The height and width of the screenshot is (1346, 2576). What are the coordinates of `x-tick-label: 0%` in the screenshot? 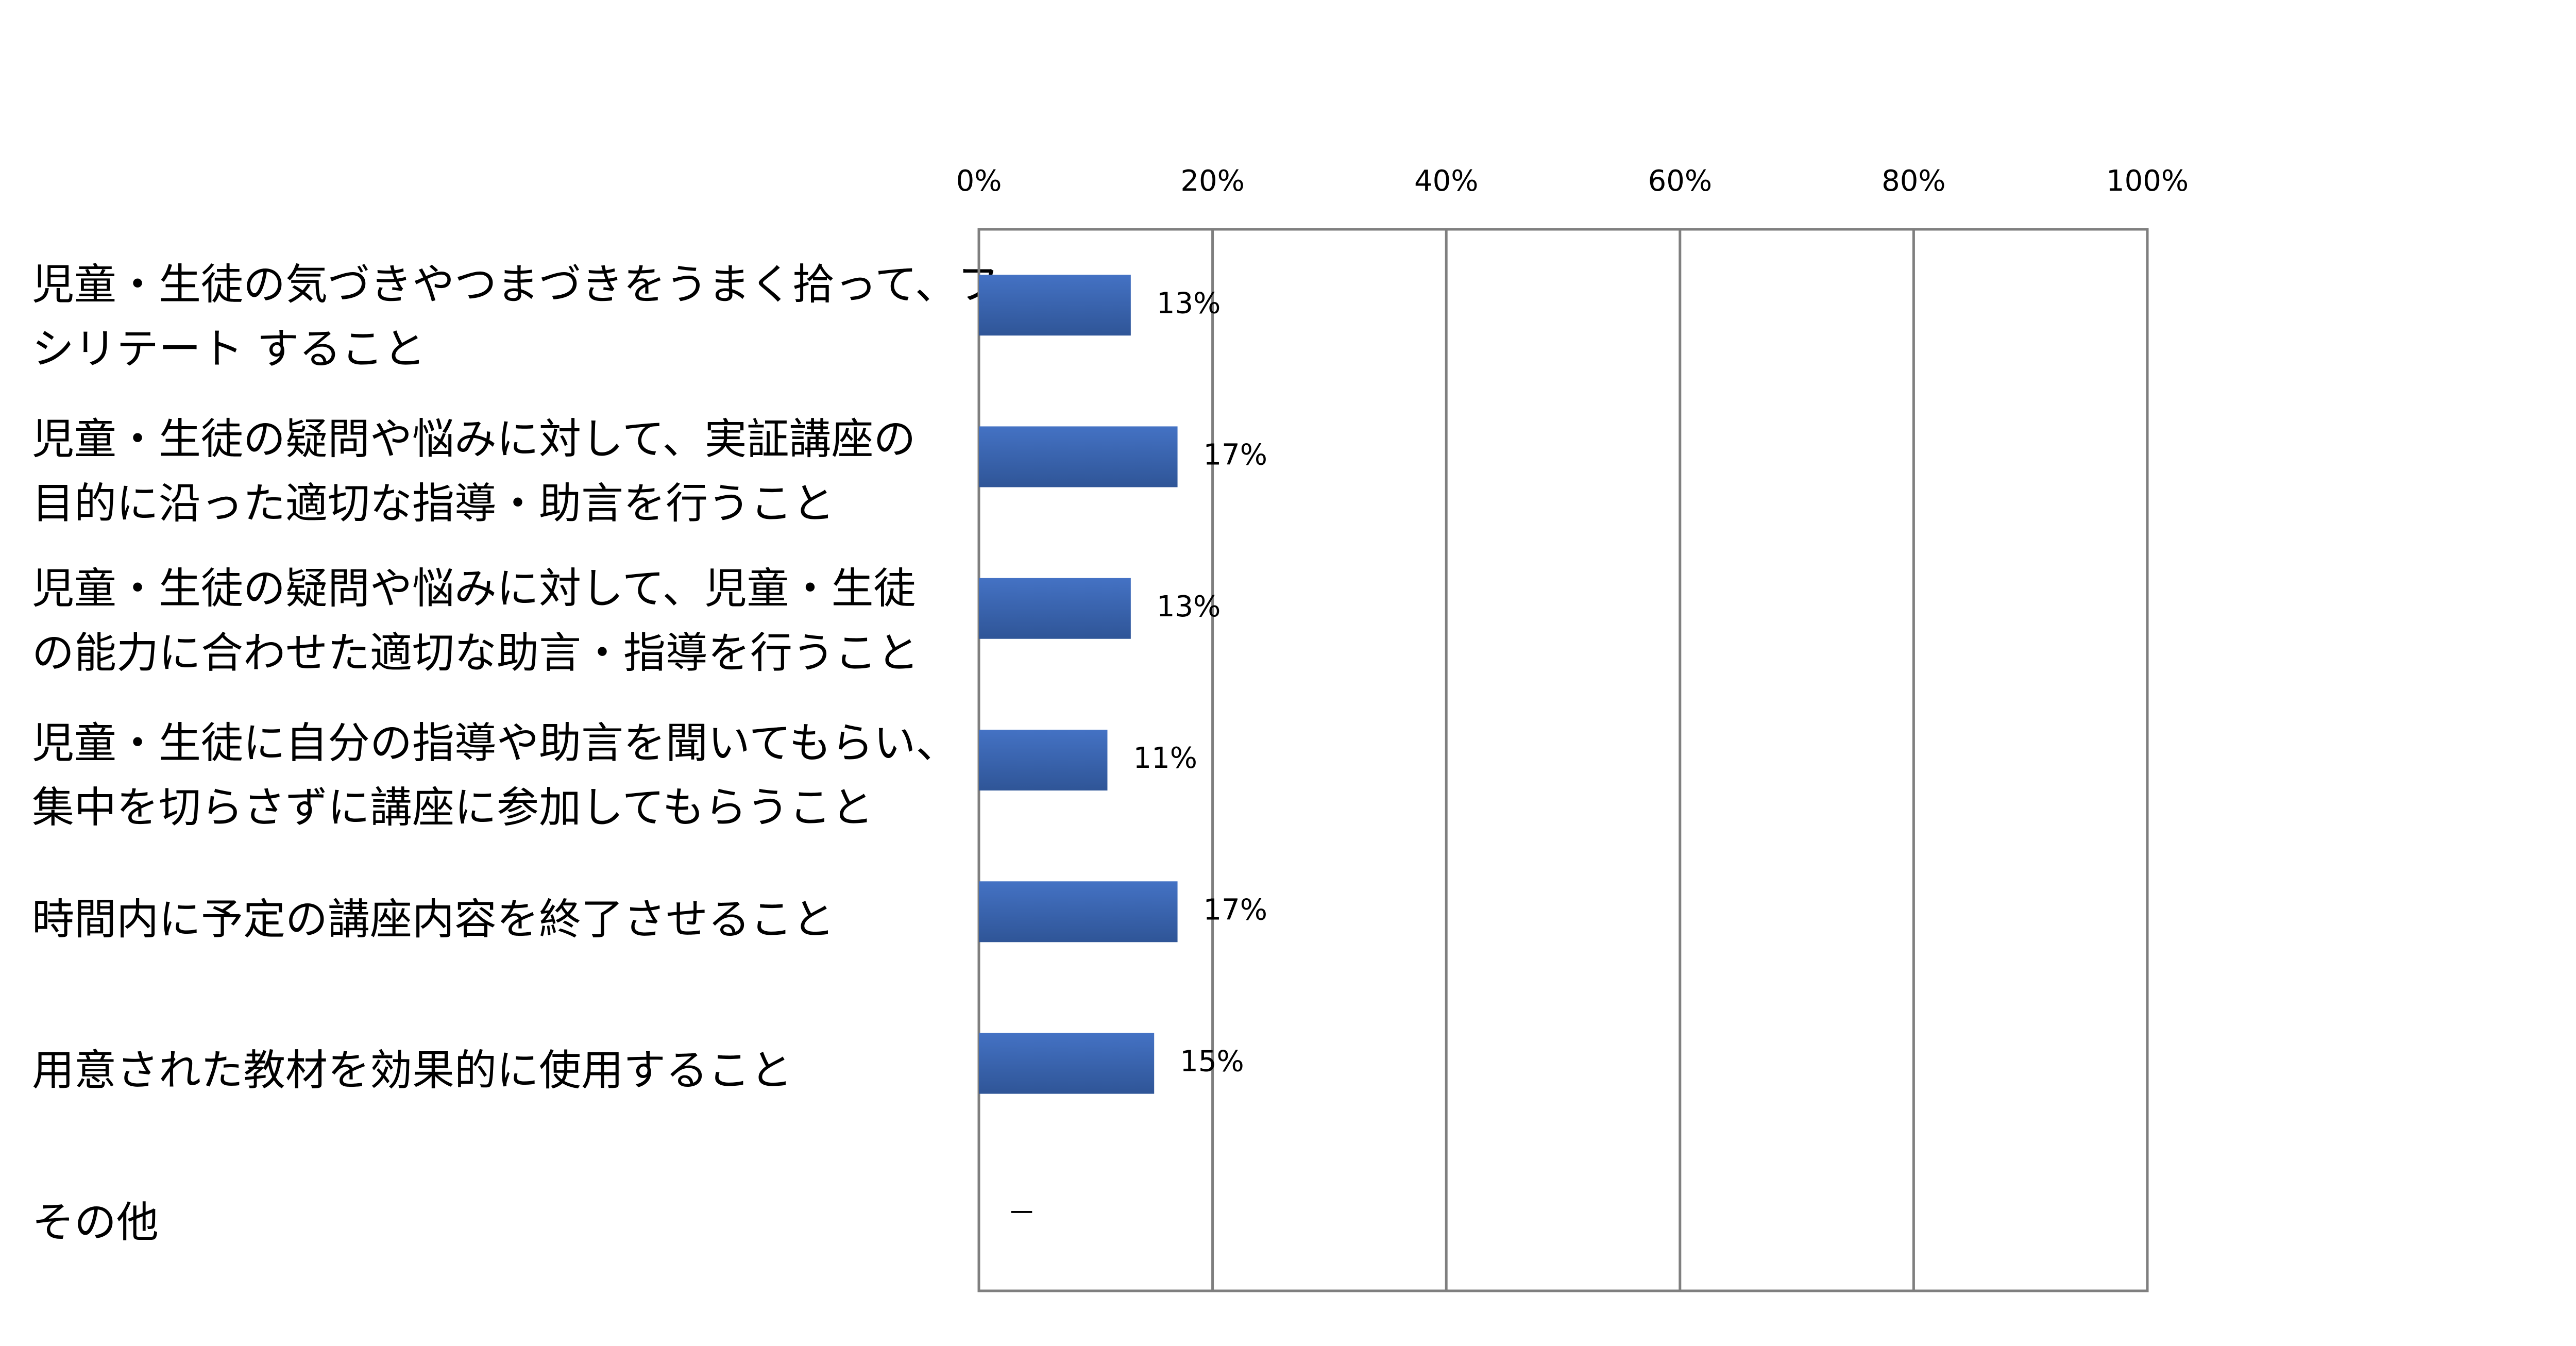 It's located at (979, 181).